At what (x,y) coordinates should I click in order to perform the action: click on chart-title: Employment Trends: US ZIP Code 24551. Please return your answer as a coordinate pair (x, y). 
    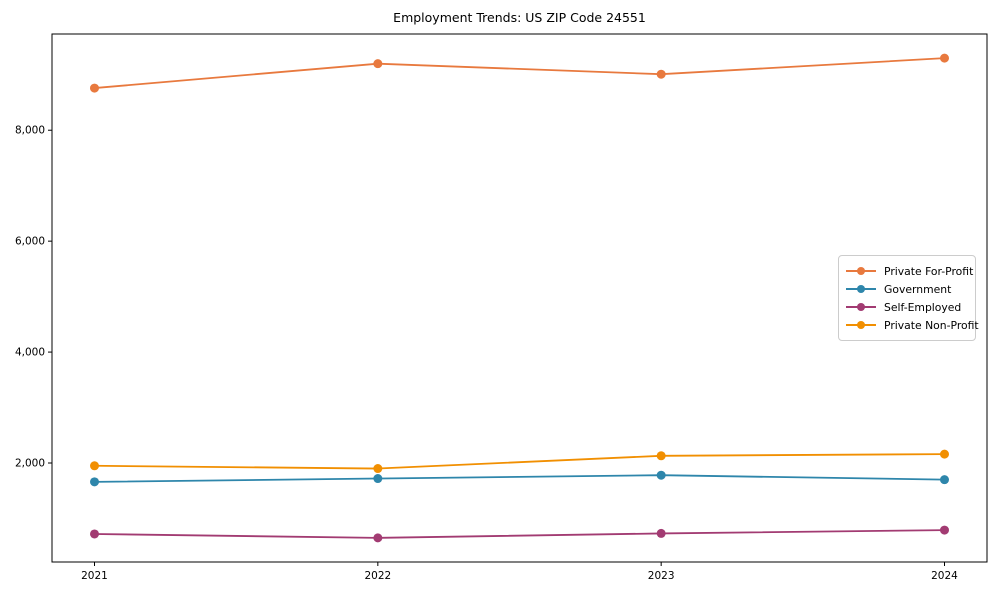
    Looking at the image, I should click on (519, 17).